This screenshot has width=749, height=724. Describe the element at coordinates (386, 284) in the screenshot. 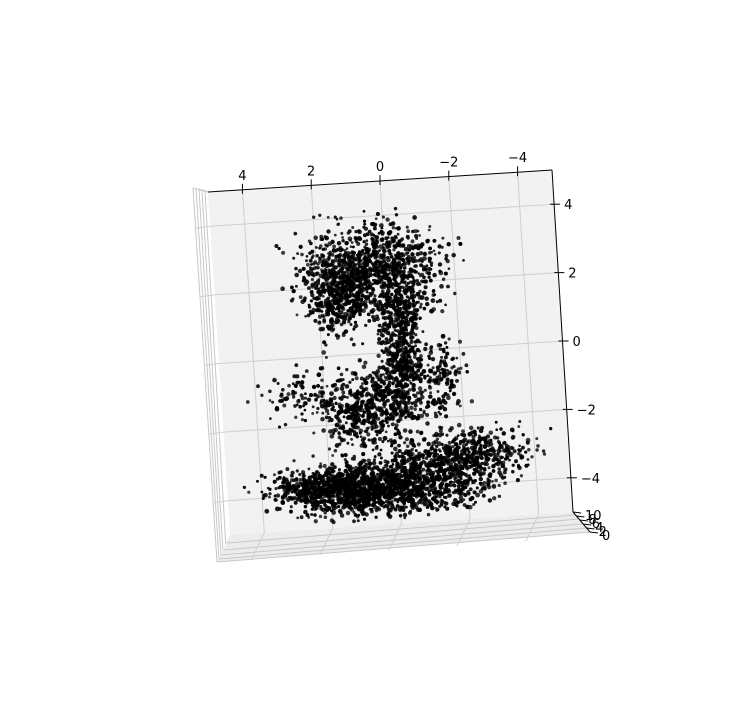

I see `z-grid-line` at that location.